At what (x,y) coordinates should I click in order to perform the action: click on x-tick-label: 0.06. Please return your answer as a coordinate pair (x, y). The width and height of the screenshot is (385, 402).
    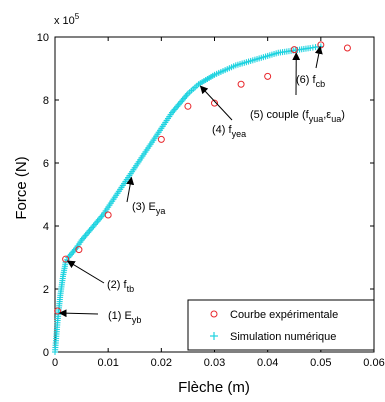
    Looking at the image, I should click on (373, 363).